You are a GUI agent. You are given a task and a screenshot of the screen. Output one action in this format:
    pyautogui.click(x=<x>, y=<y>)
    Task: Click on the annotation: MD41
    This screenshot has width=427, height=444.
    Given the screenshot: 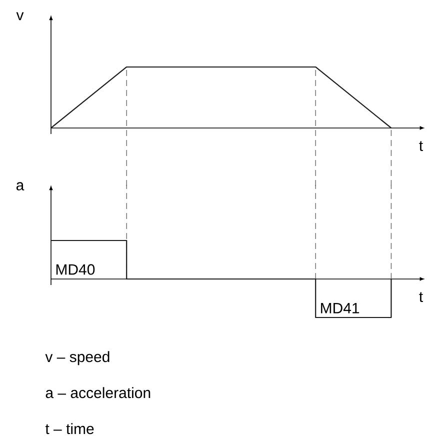 What is the action you would take?
    pyautogui.click(x=340, y=308)
    